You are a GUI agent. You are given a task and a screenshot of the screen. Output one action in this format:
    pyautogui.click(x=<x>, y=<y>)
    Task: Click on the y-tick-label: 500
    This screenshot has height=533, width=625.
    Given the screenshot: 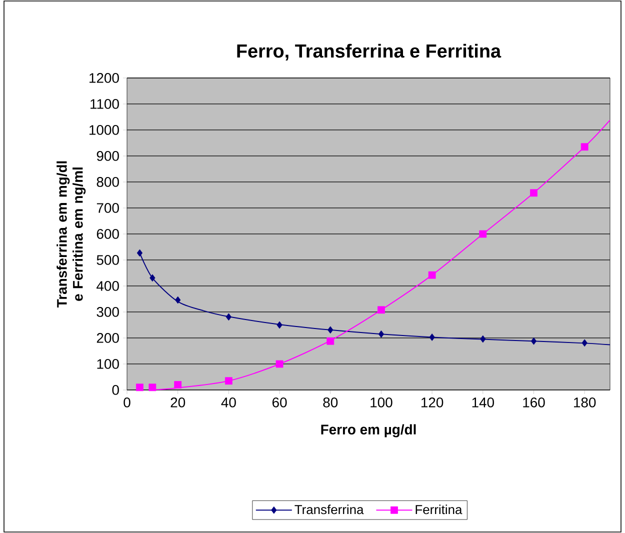 What is the action you would take?
    pyautogui.click(x=107, y=260)
    